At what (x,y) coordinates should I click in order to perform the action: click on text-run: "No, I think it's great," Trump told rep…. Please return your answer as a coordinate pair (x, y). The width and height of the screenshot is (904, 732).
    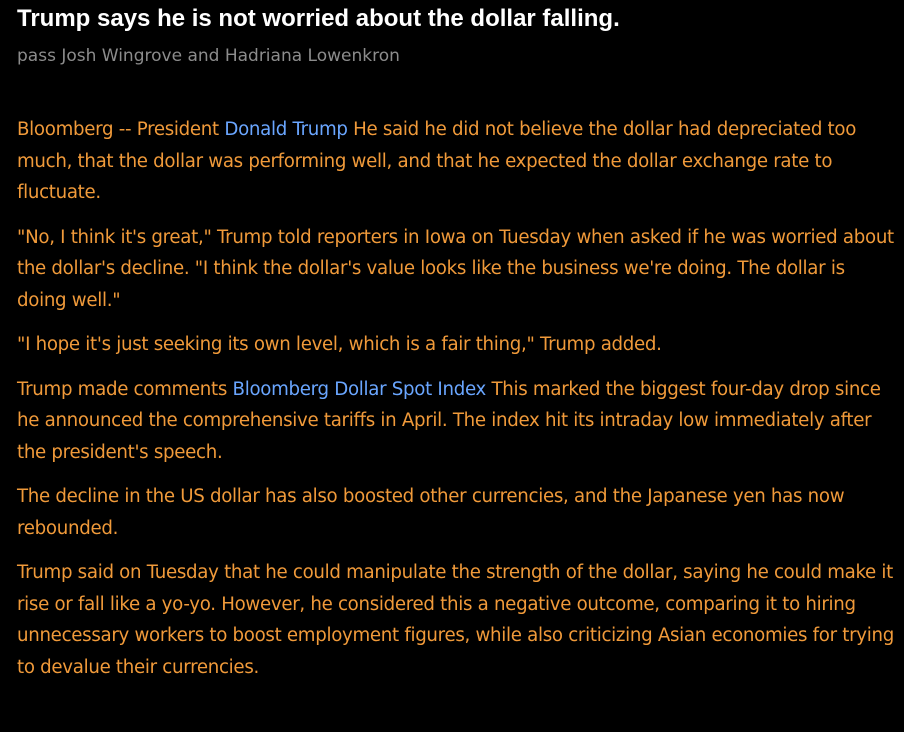
    Looking at the image, I should click on (455, 268).